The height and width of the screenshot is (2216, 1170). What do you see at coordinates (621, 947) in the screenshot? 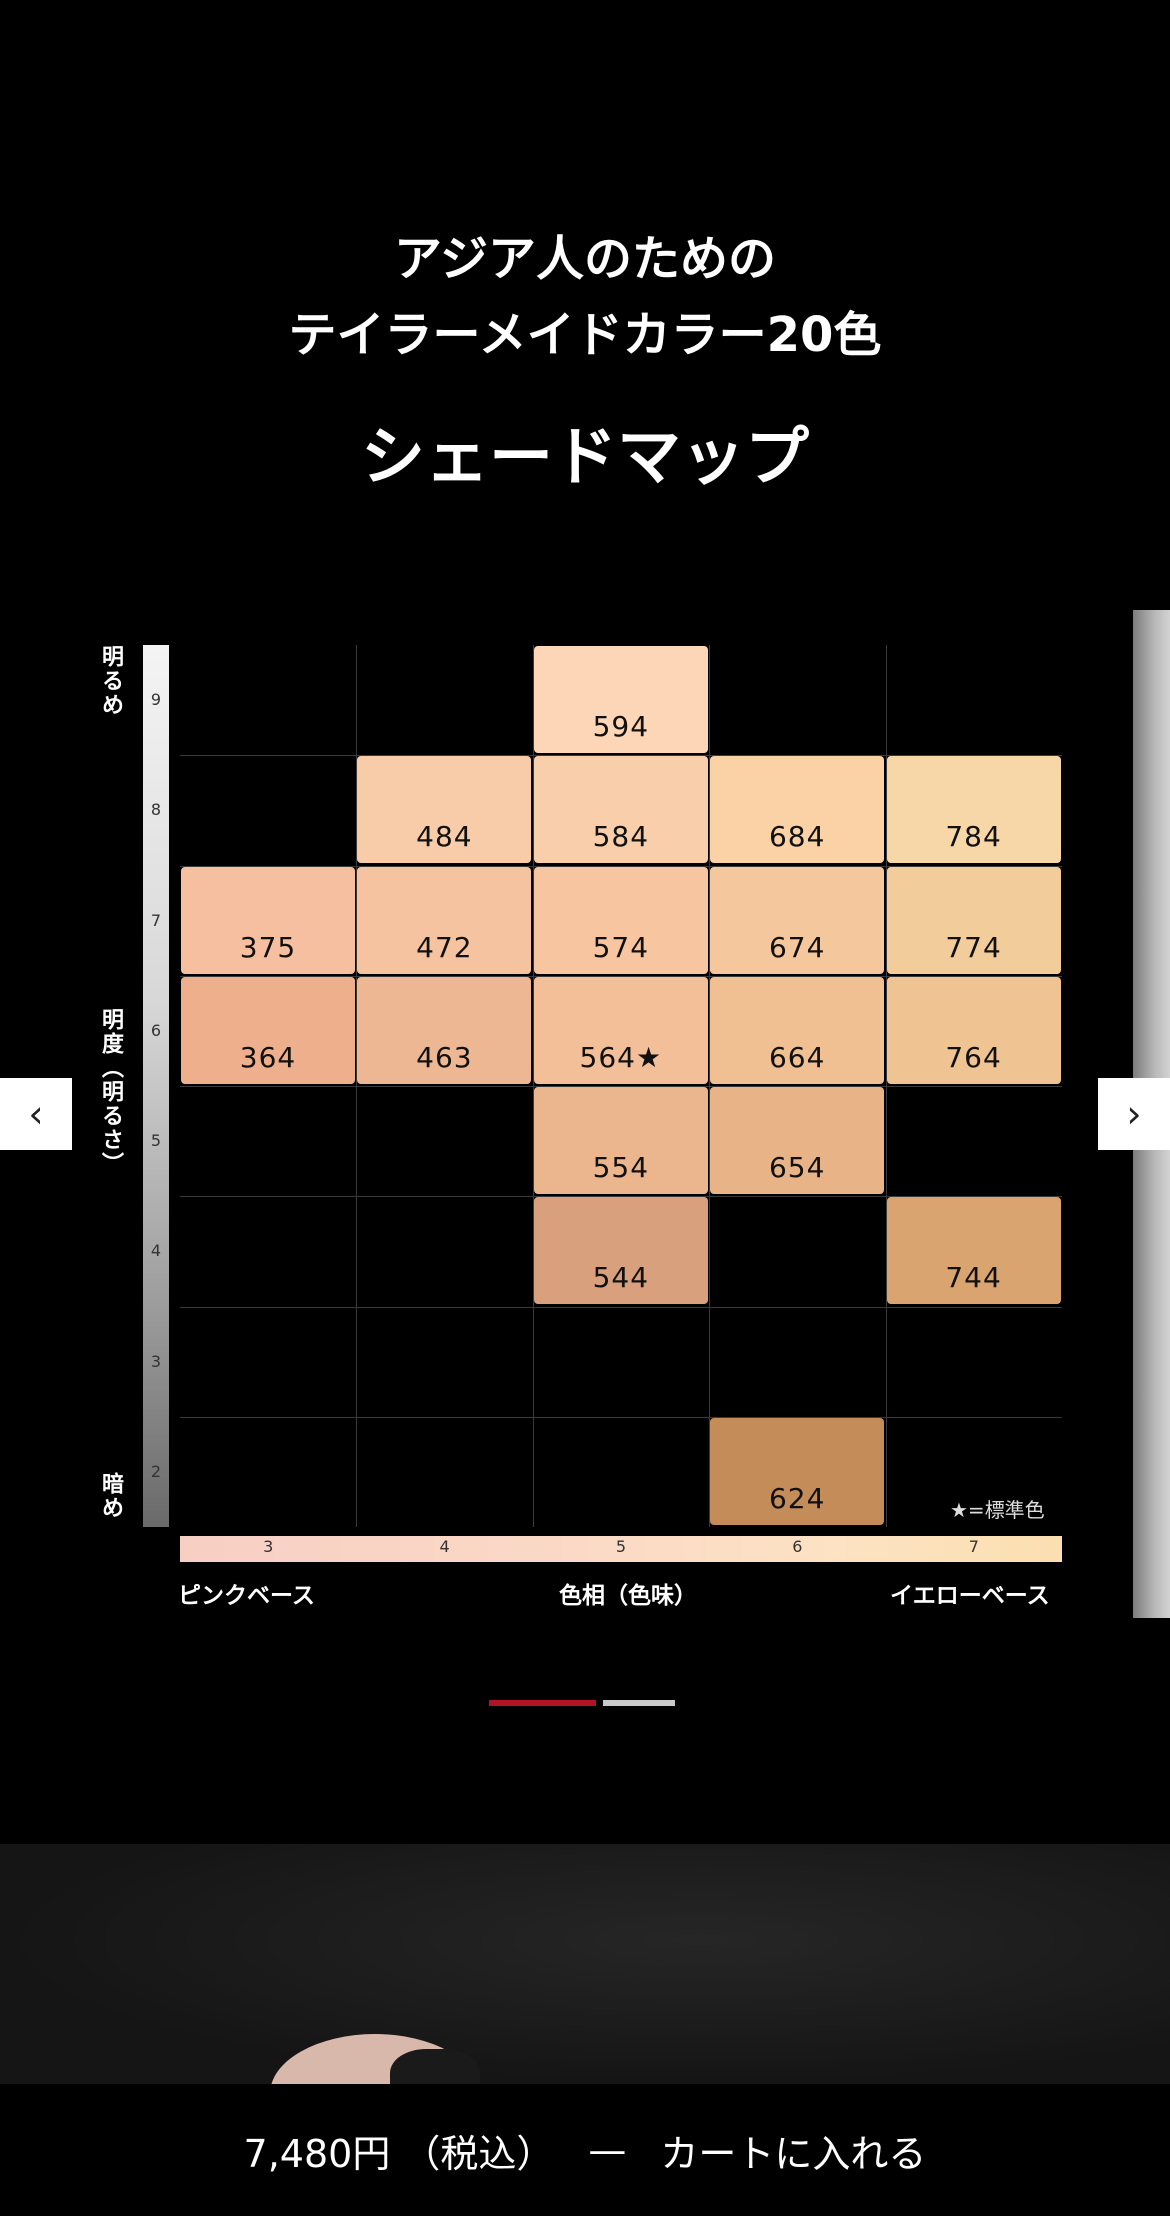
I see `shade-code: 574` at bounding box center [621, 947].